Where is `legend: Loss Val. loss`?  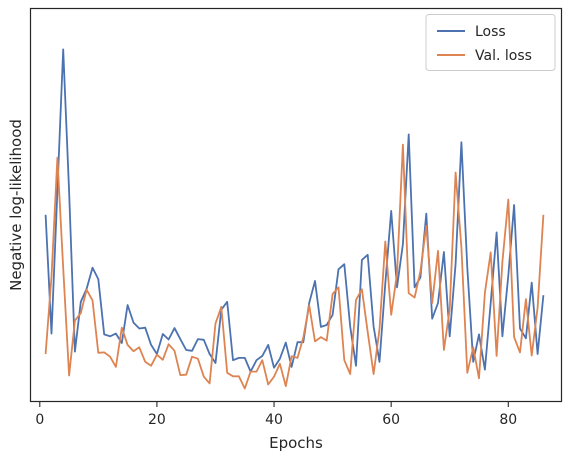 legend: Loss Val. loss is located at coordinates (490, 42).